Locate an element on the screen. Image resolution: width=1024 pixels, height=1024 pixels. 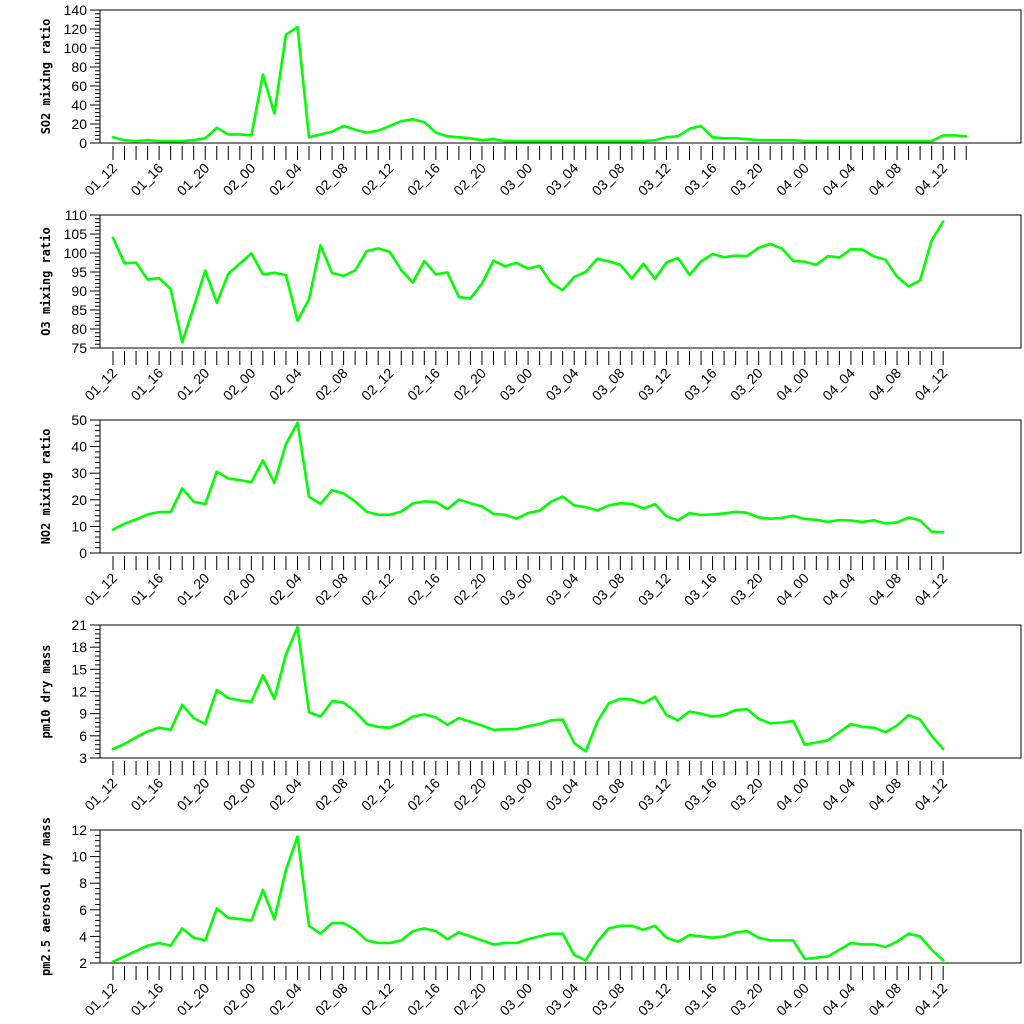
y-tick-label: 4 is located at coordinates (83, 936).